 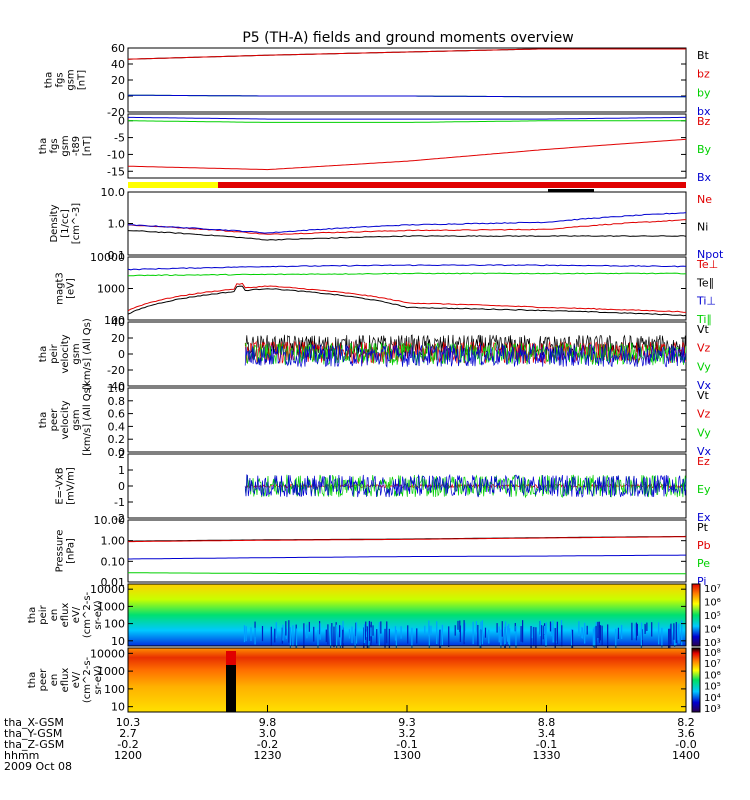 I want to click on series-group-fgs_gsm_zoom, so click(x=407, y=143).